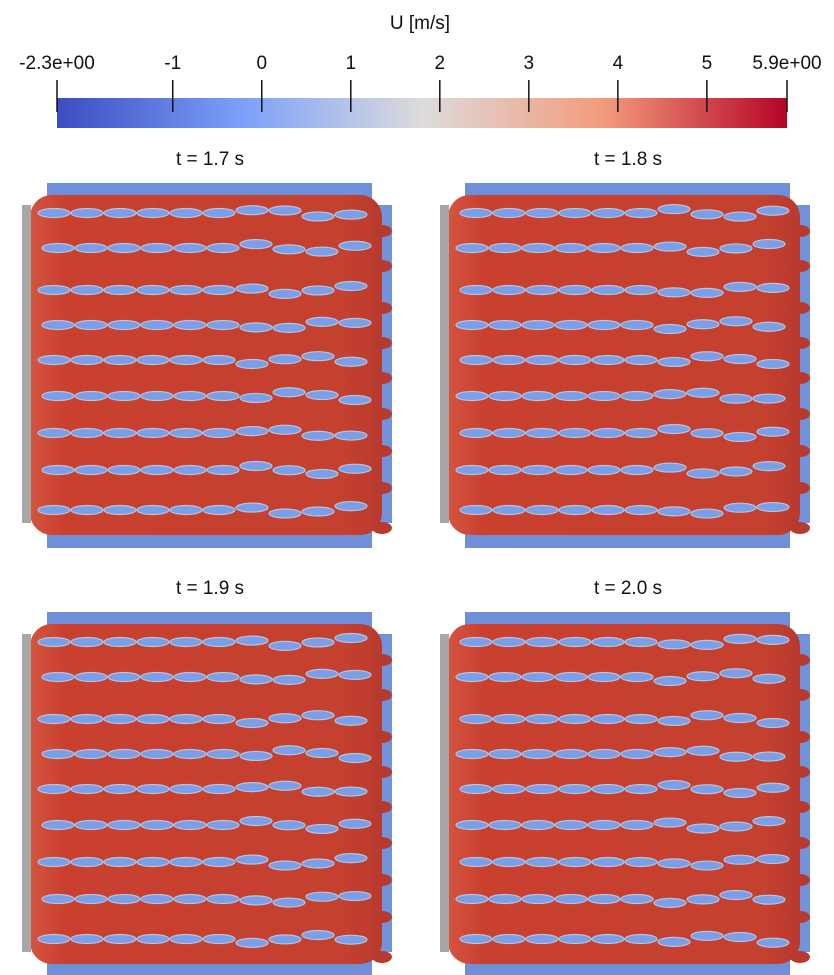  I want to click on panel-title: t = 1.8 s, so click(628, 159).